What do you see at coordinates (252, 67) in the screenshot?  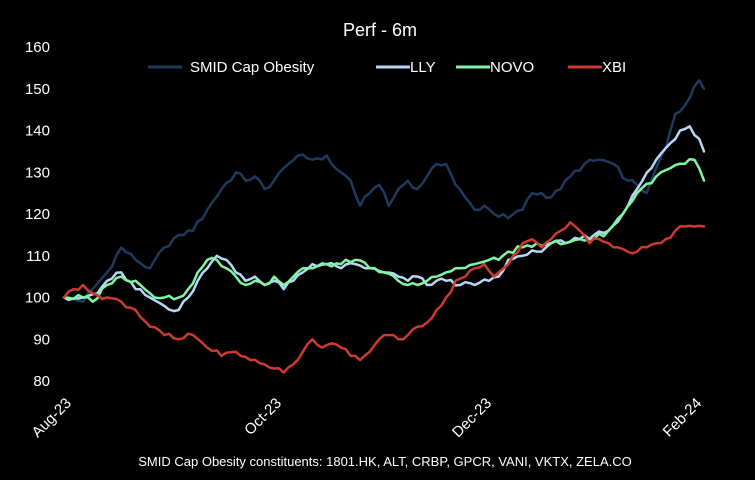 I see `legend-label: SMID Cap Obesity` at bounding box center [252, 67].